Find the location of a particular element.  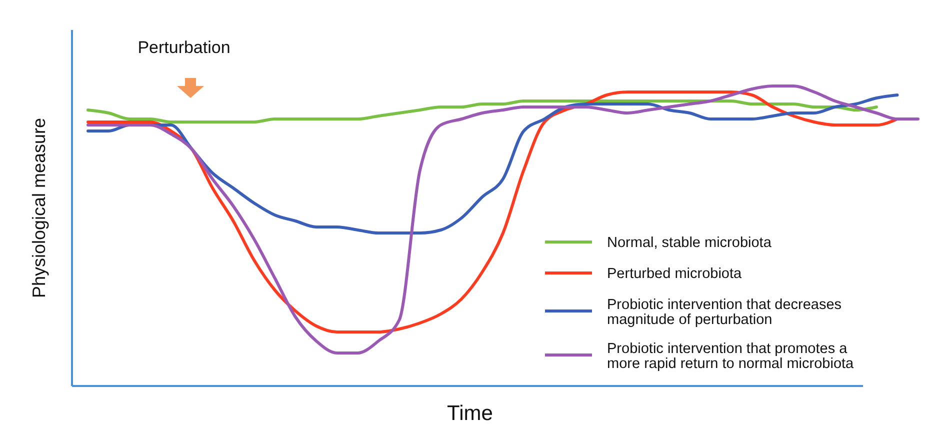

text: Perturbation is located at coordinates (184, 47).